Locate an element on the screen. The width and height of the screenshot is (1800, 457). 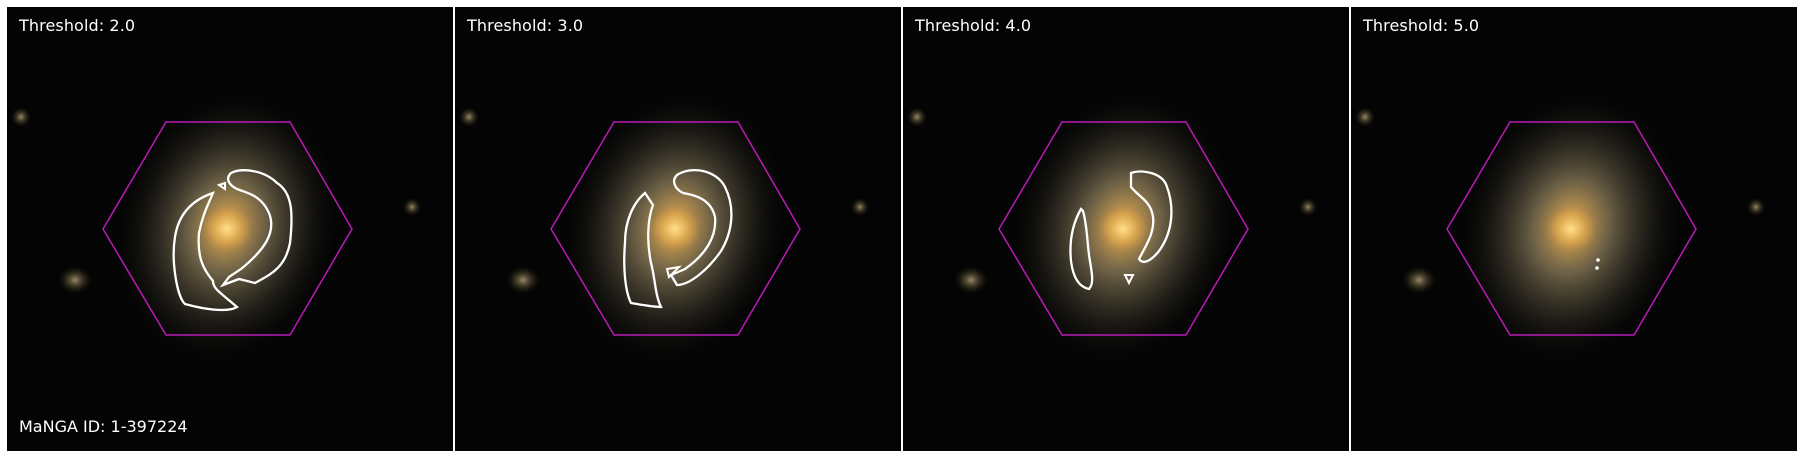
threshold-label: Threshold: 3.0 is located at coordinates (525, 25).